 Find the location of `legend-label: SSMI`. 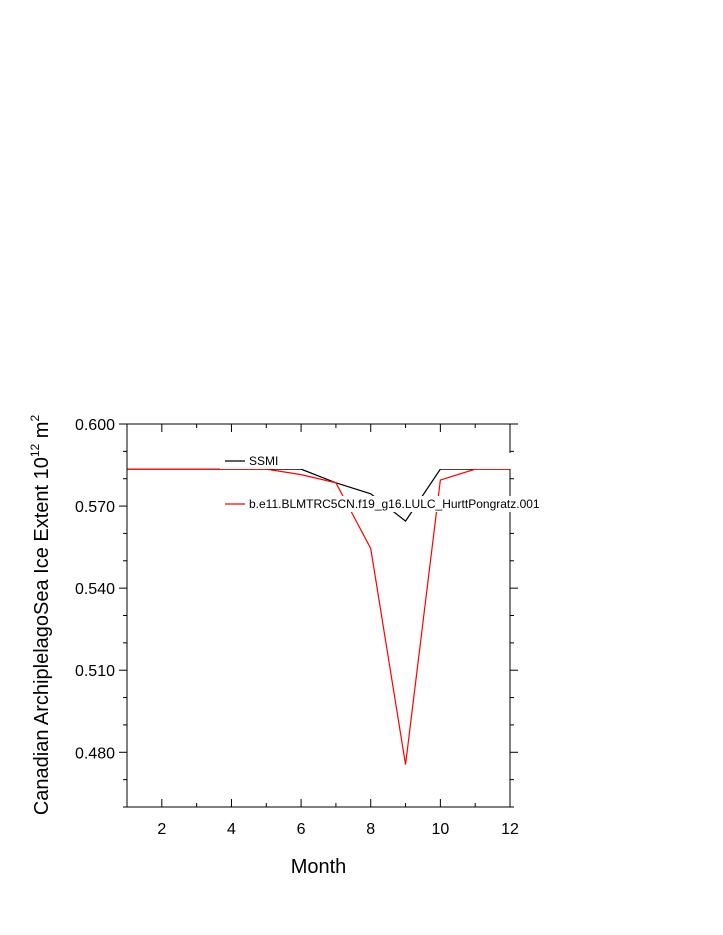

legend-label: SSMI is located at coordinates (263, 461).